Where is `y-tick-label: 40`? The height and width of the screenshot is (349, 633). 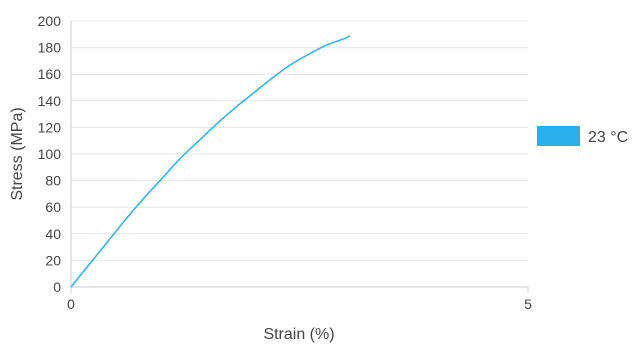
y-tick-label: 40 is located at coordinates (53, 234).